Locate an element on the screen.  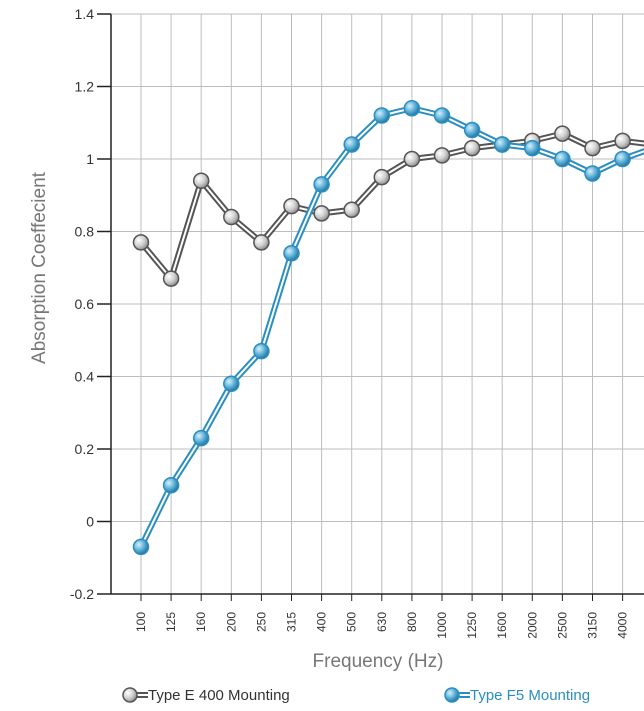
y-tick-label-0: -0.2 is located at coordinates (82, 594).